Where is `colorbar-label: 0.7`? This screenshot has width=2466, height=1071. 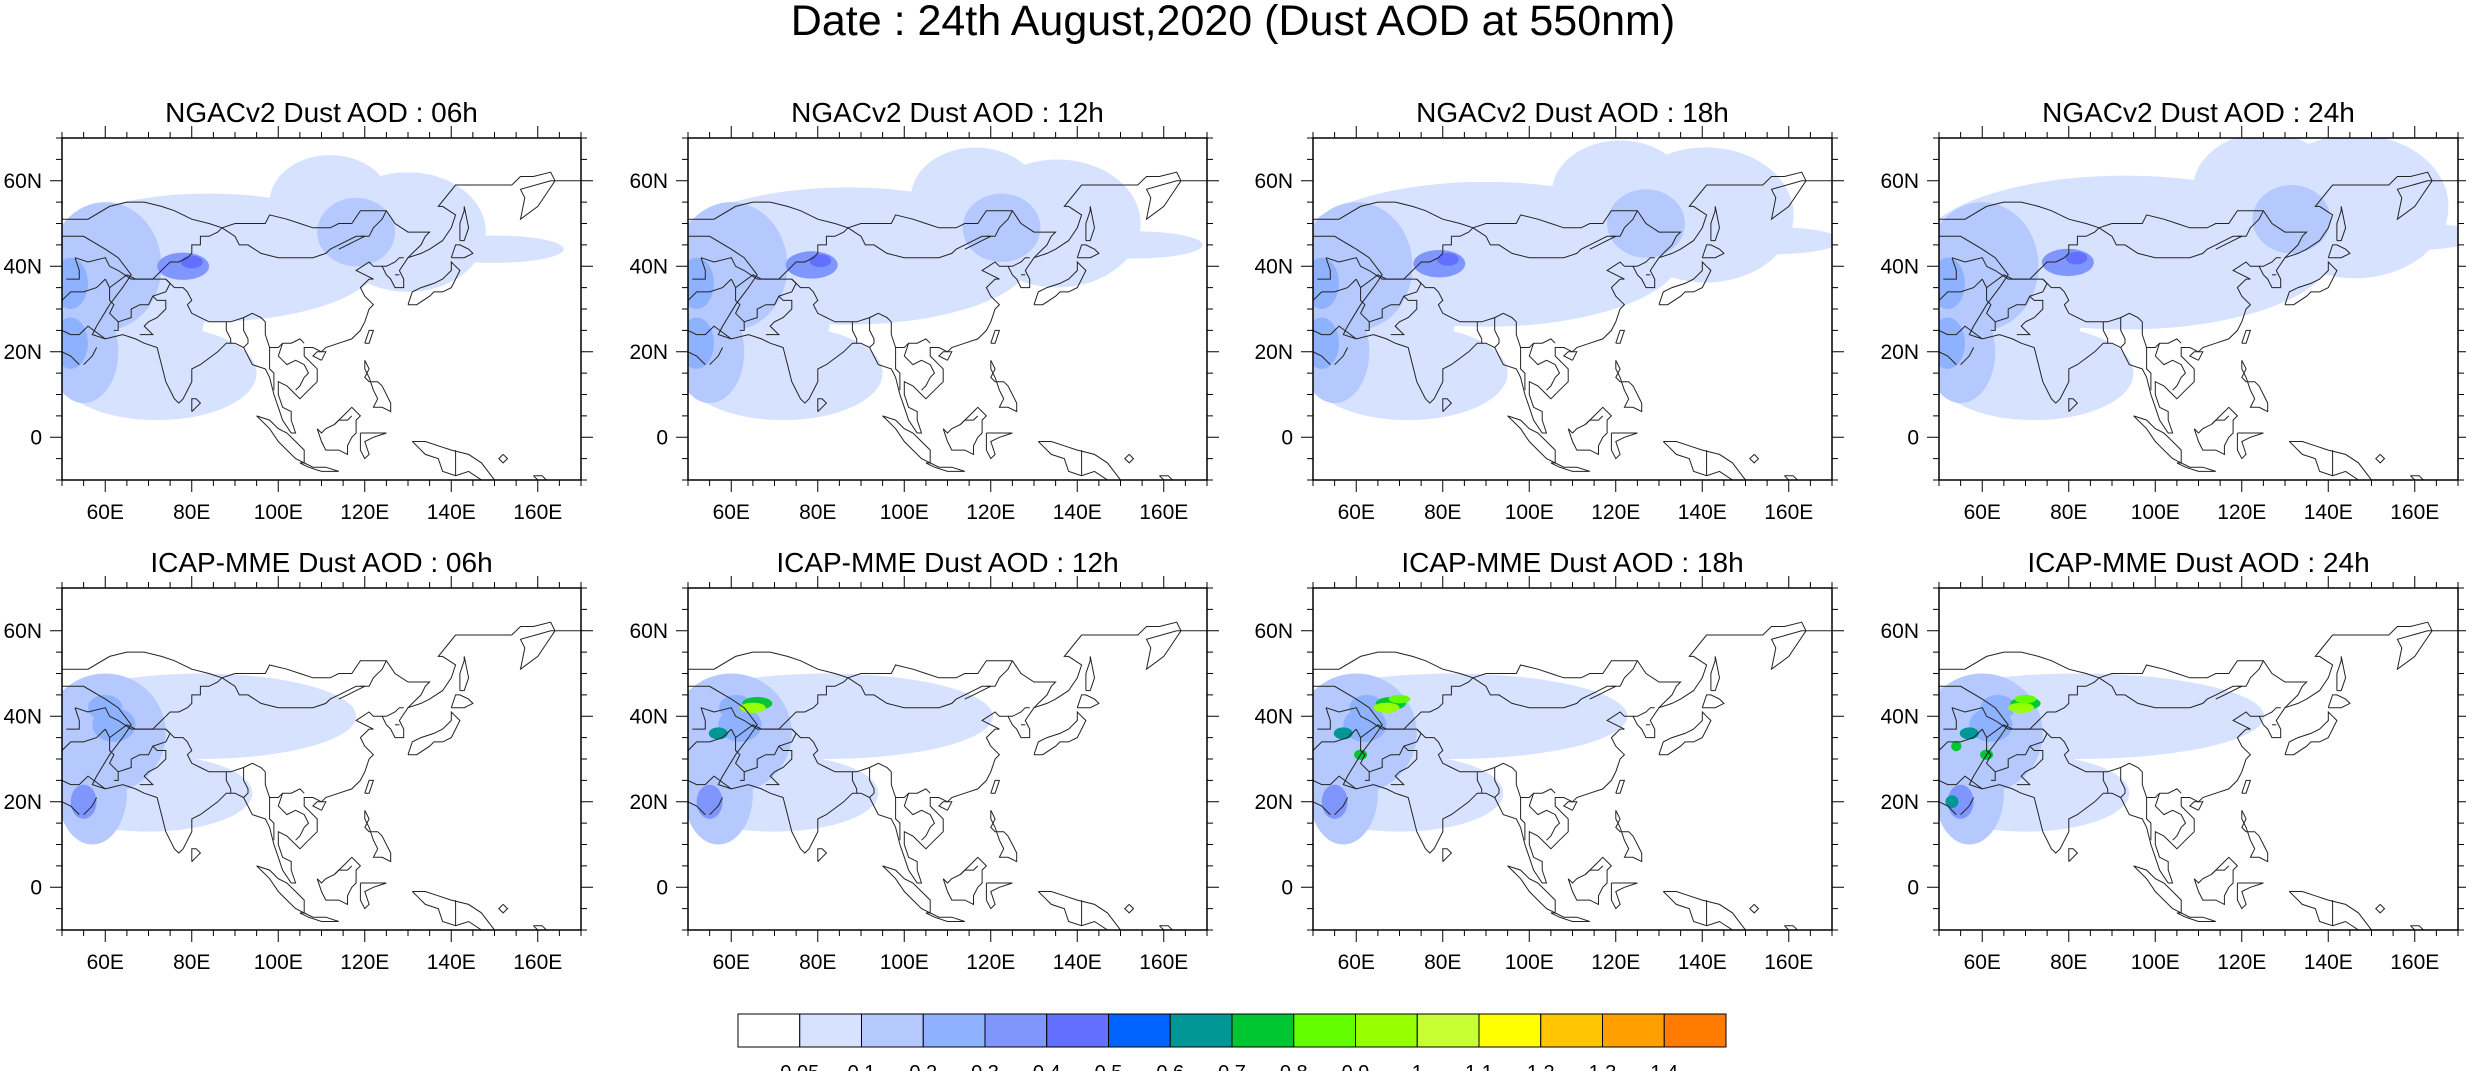
colorbar-label: 0.7 is located at coordinates (1232, 1066).